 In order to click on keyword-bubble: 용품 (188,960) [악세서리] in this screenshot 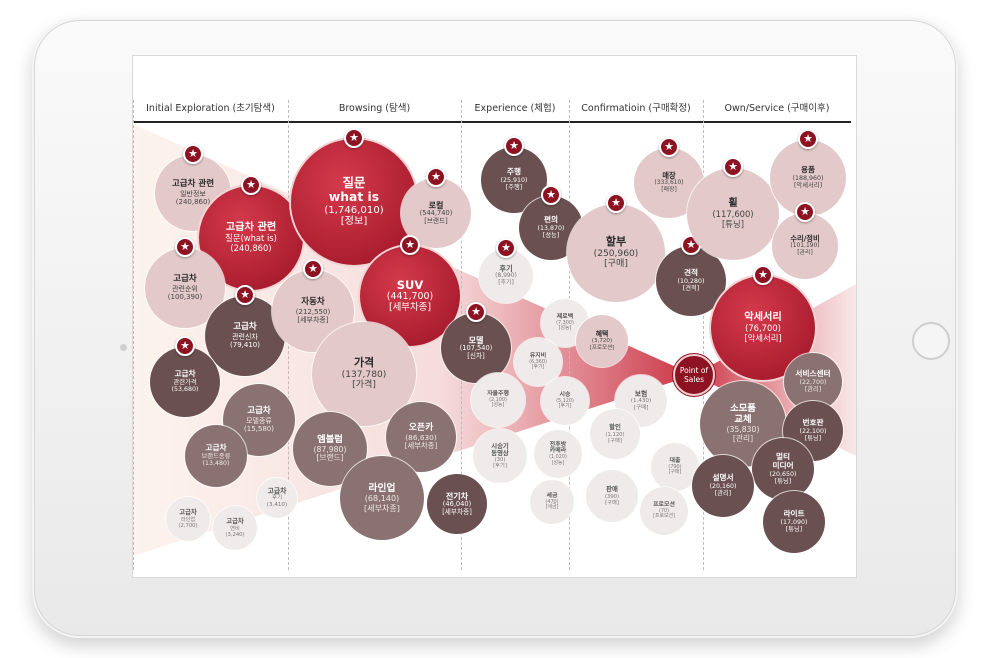, I will do `click(808, 178)`.